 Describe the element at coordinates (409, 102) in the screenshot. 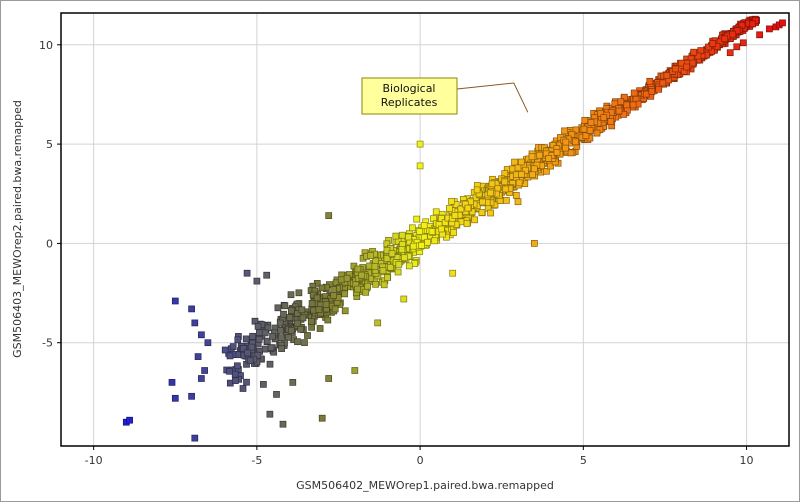

I see `annotation-line-2: Replicates` at that location.